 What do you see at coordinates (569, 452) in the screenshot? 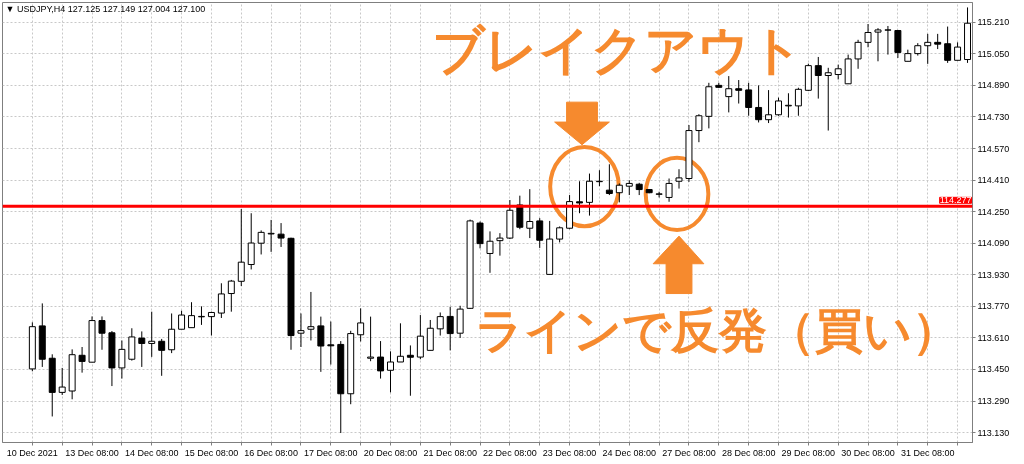
I see `x-tick-label: 23 Dec 08:00` at bounding box center [569, 452].